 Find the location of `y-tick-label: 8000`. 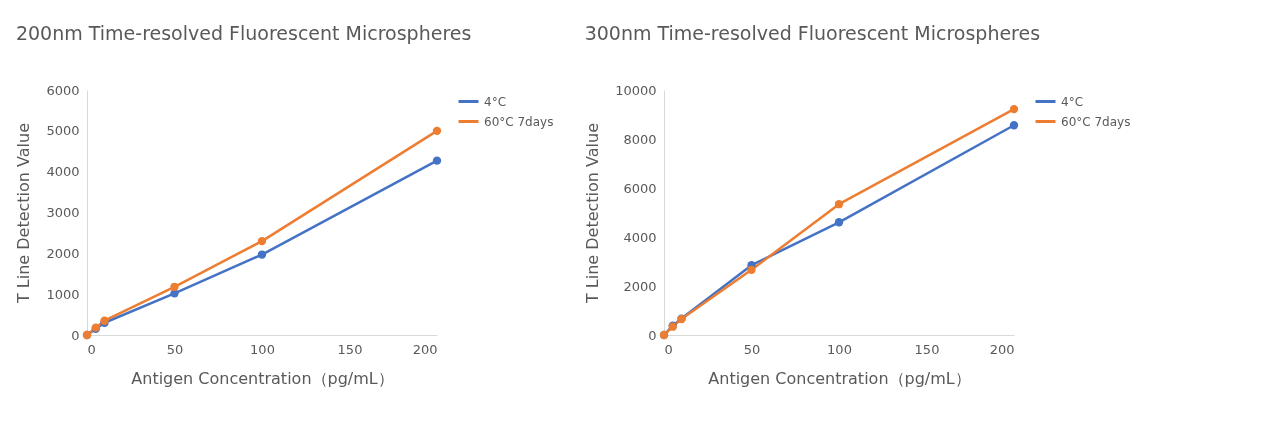

y-tick-label: 8000 is located at coordinates (640, 139).